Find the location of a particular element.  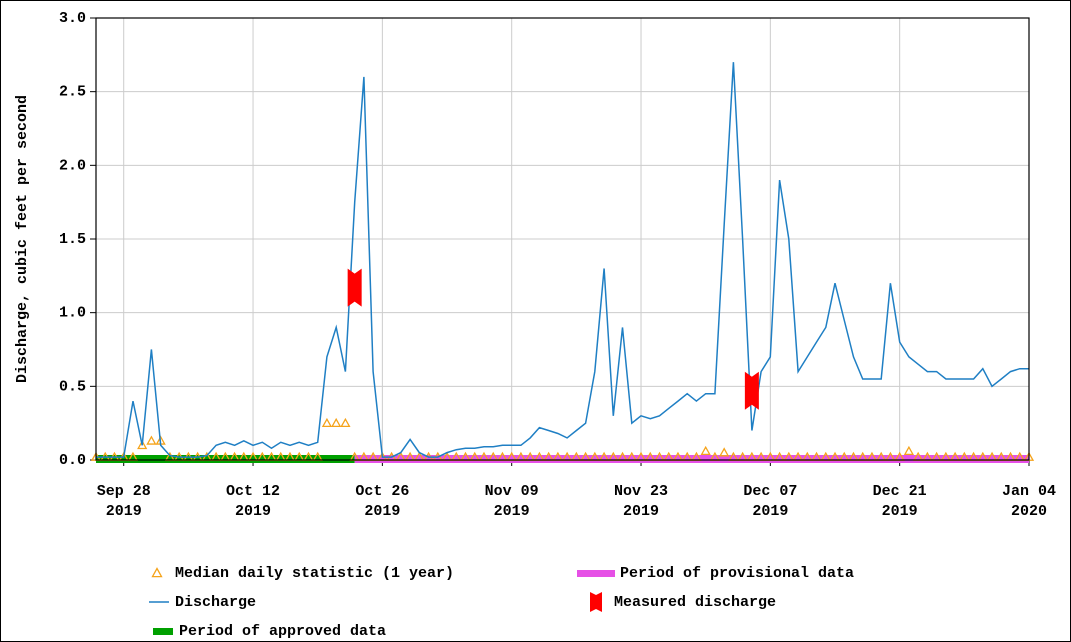

legend-label: Discharge is located at coordinates (215, 602).